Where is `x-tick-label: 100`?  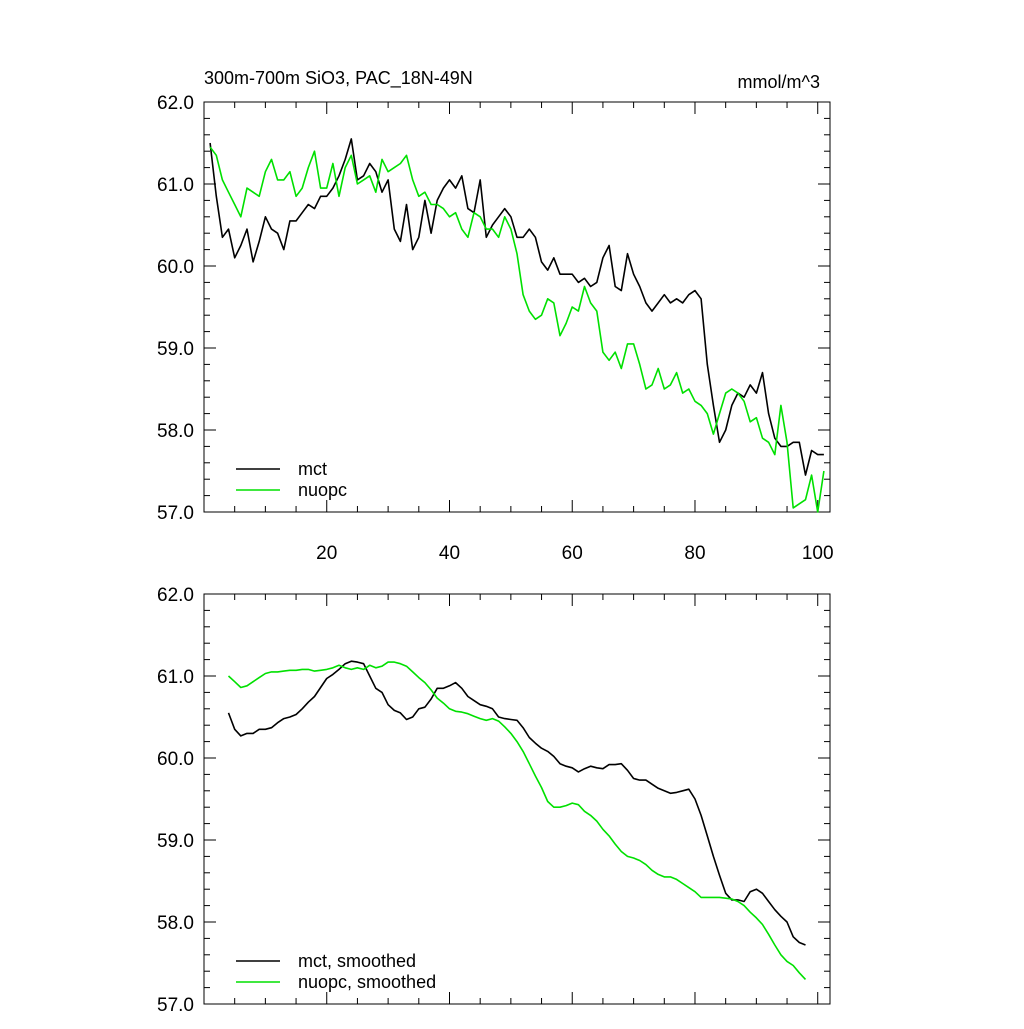 x-tick-label: 100 is located at coordinates (818, 553).